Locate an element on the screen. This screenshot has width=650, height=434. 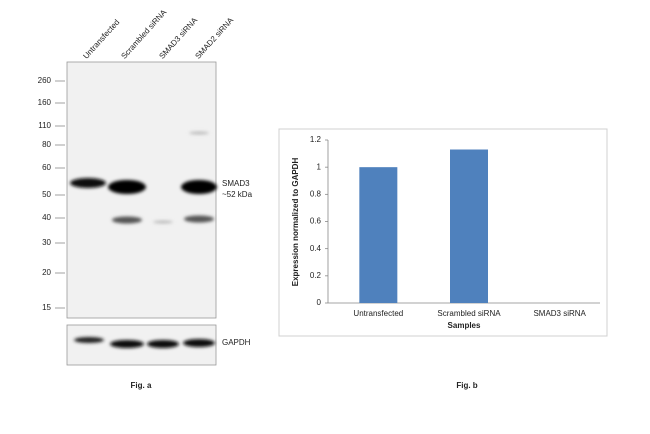
control-label: GAPDH is located at coordinates (236, 342).